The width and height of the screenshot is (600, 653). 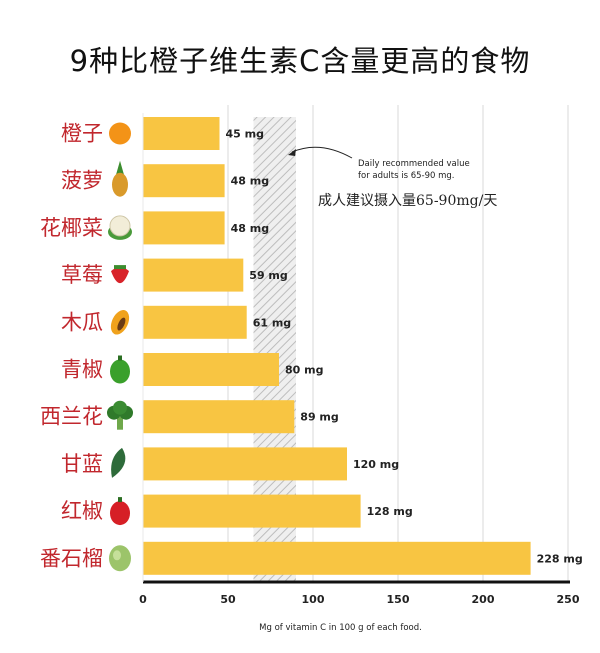 I want to click on value-label-2: 48 mg, so click(x=250, y=228).